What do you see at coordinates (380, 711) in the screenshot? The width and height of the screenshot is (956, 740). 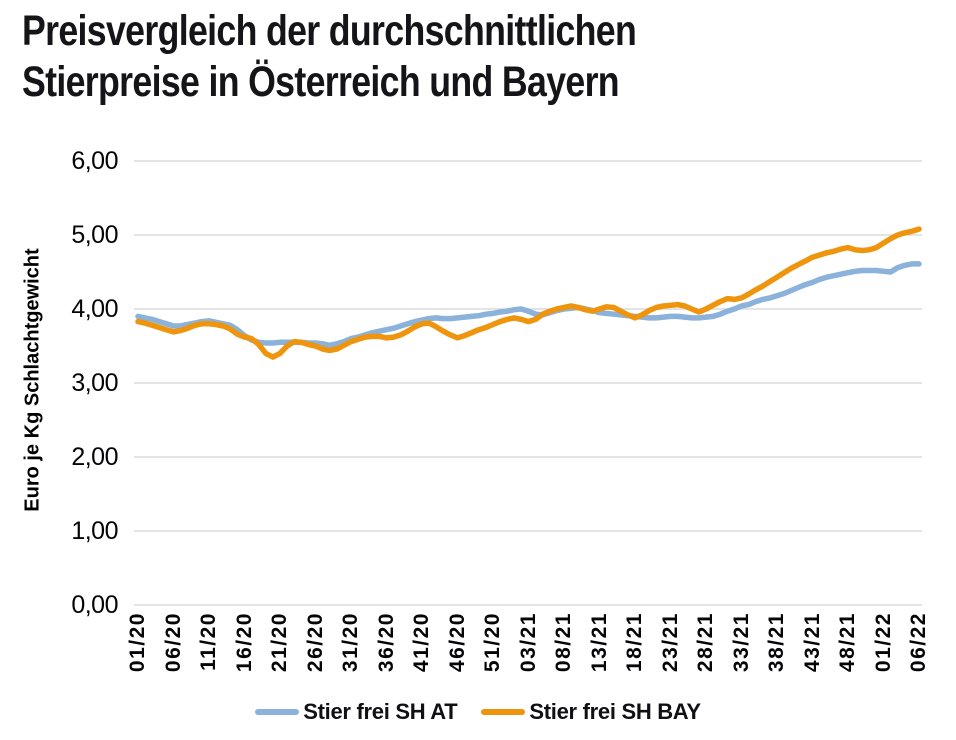 I see `legend-label-at: Stier frei SH AT` at bounding box center [380, 711].